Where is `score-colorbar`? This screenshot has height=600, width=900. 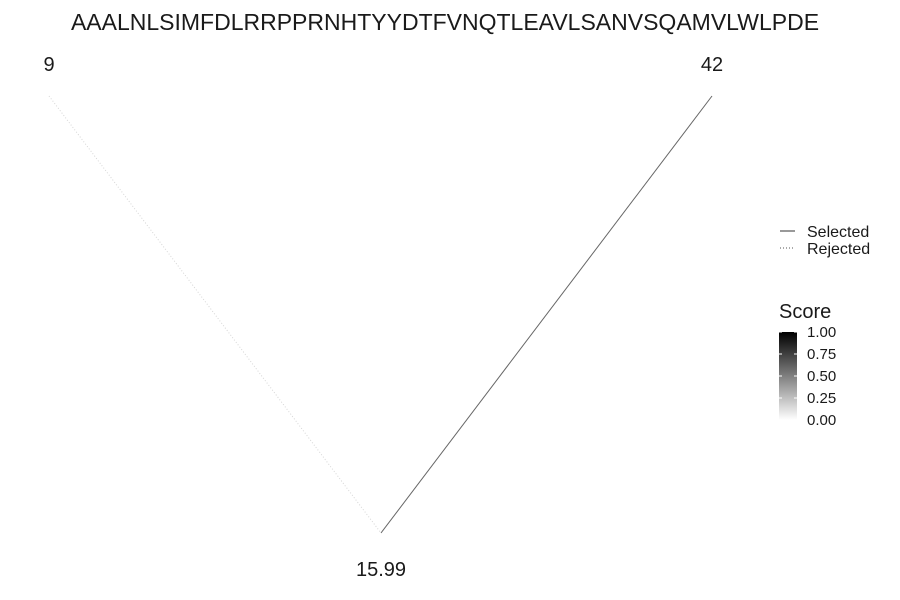
score-colorbar is located at coordinates (788, 376).